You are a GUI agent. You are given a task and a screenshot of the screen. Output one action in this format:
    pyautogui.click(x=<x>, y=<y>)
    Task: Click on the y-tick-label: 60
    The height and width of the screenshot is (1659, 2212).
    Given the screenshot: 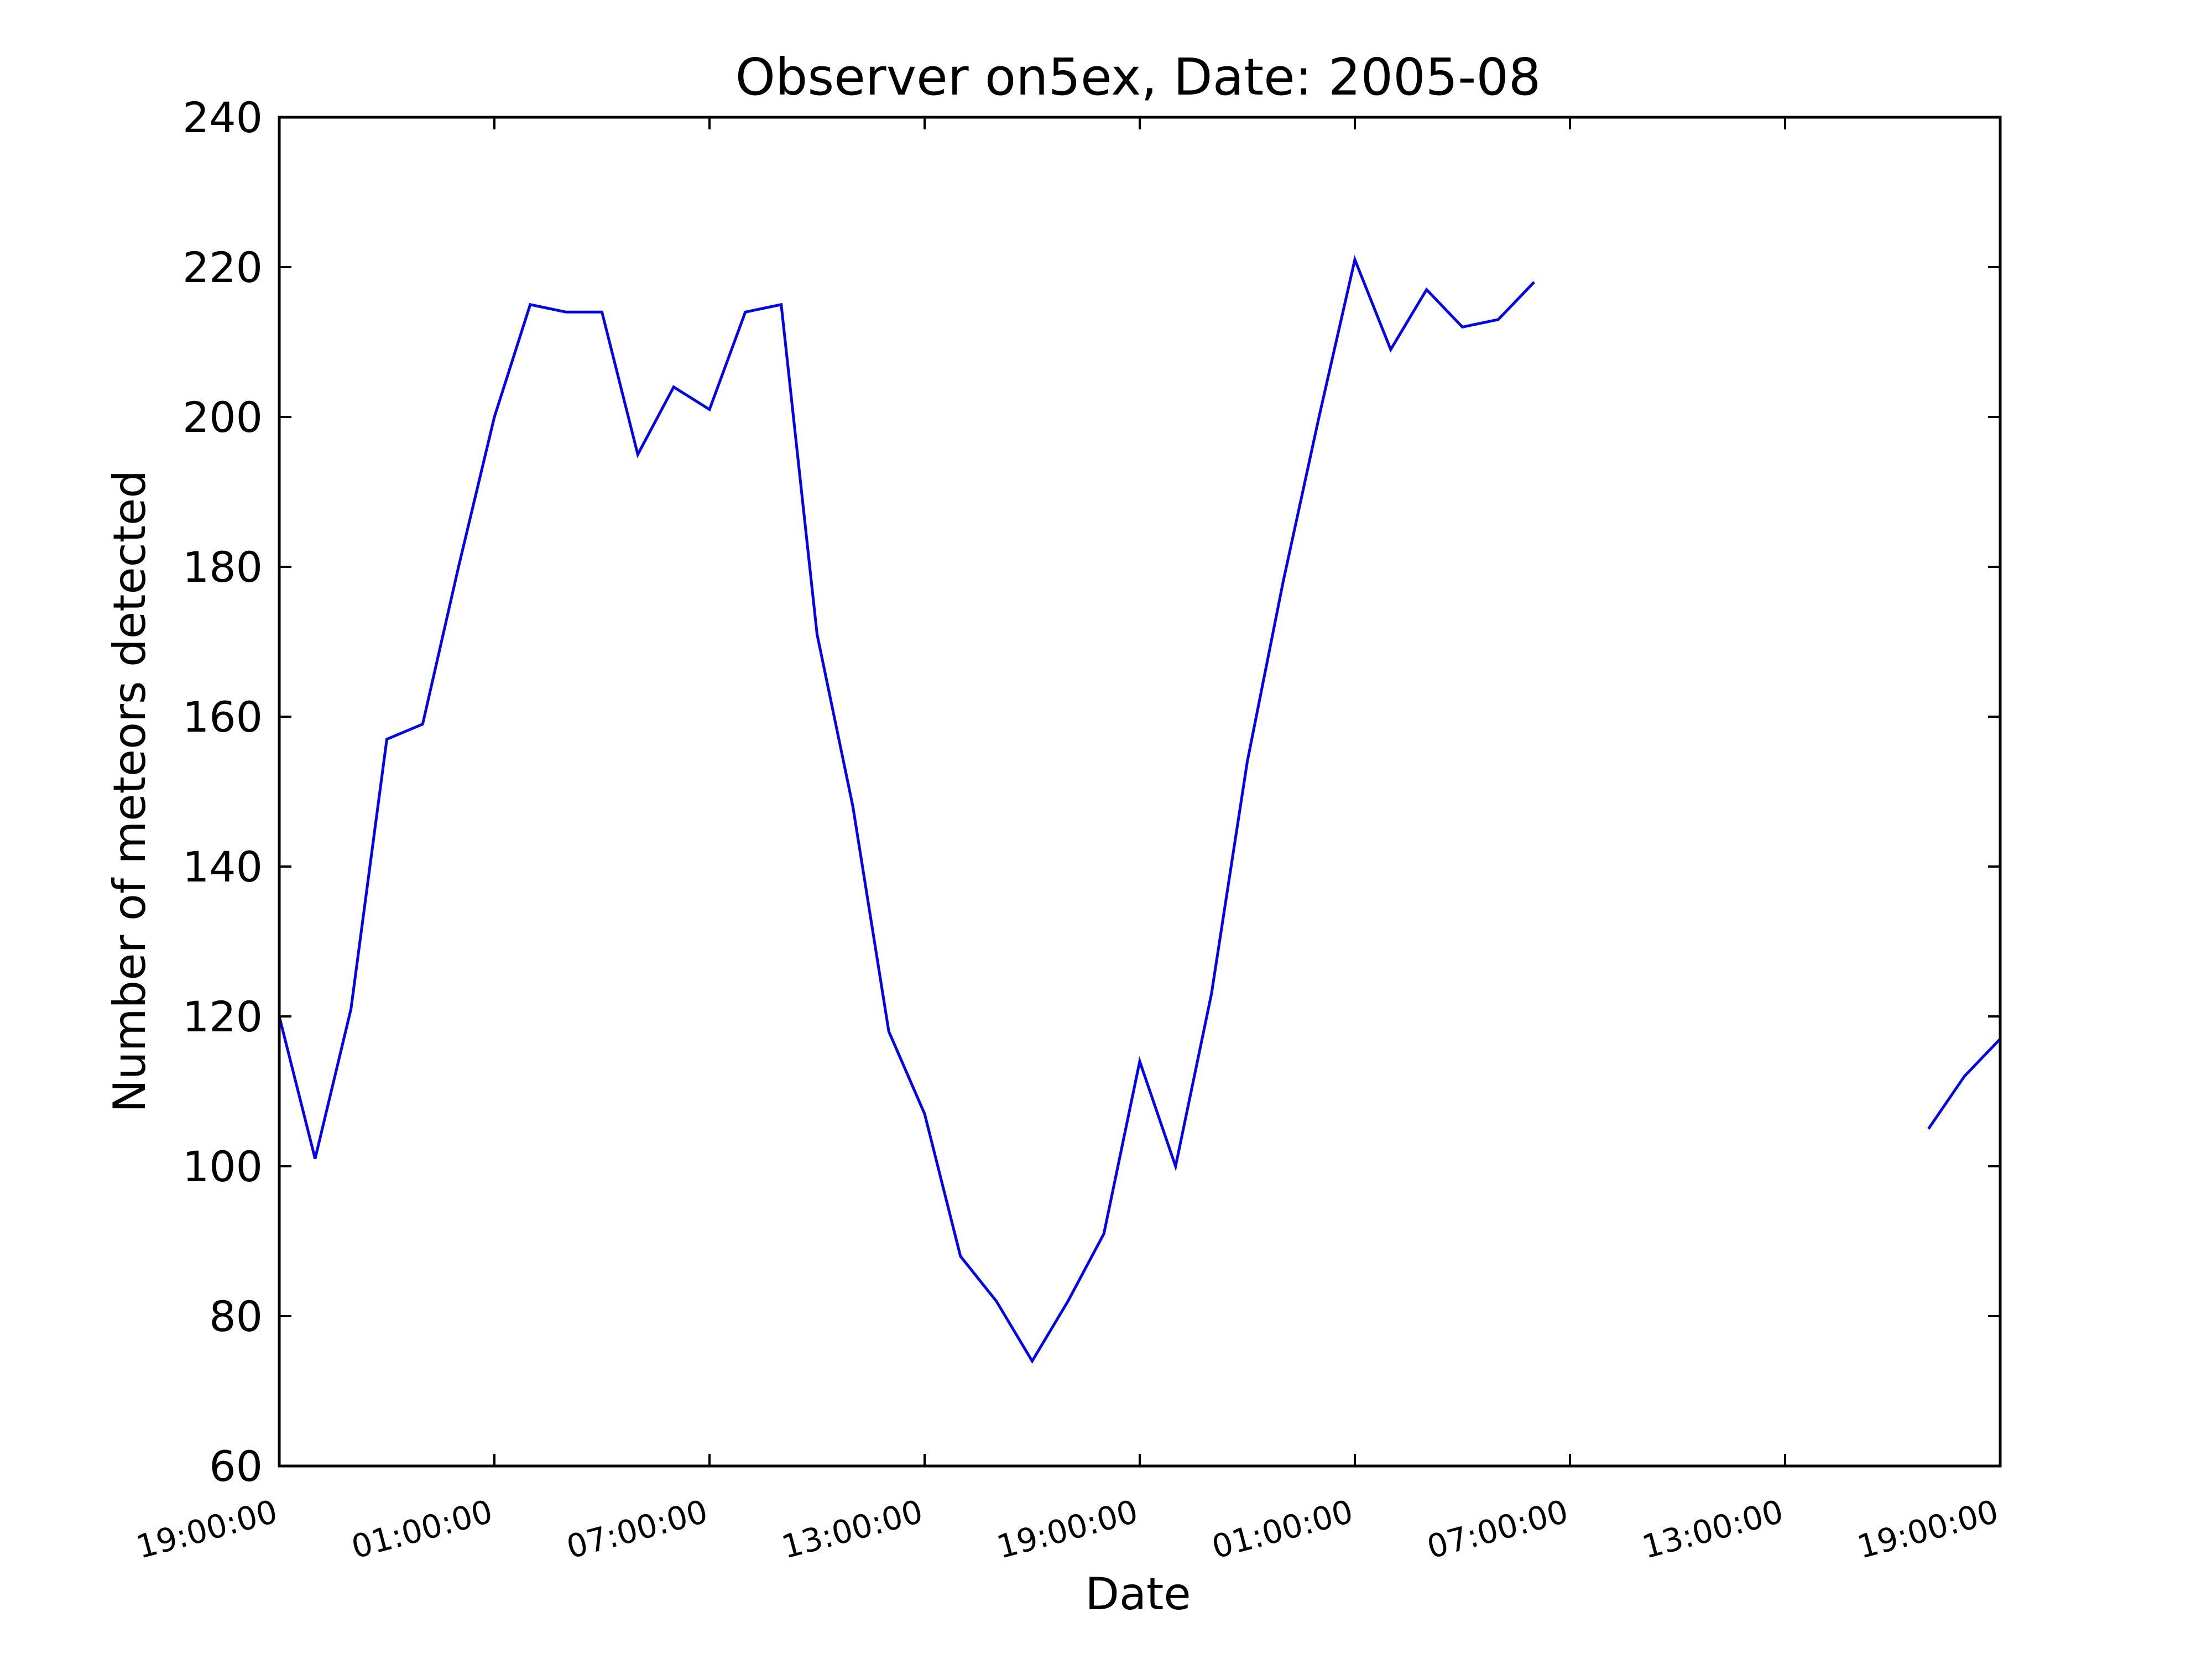 What is the action you would take?
    pyautogui.click(x=236, y=1467)
    